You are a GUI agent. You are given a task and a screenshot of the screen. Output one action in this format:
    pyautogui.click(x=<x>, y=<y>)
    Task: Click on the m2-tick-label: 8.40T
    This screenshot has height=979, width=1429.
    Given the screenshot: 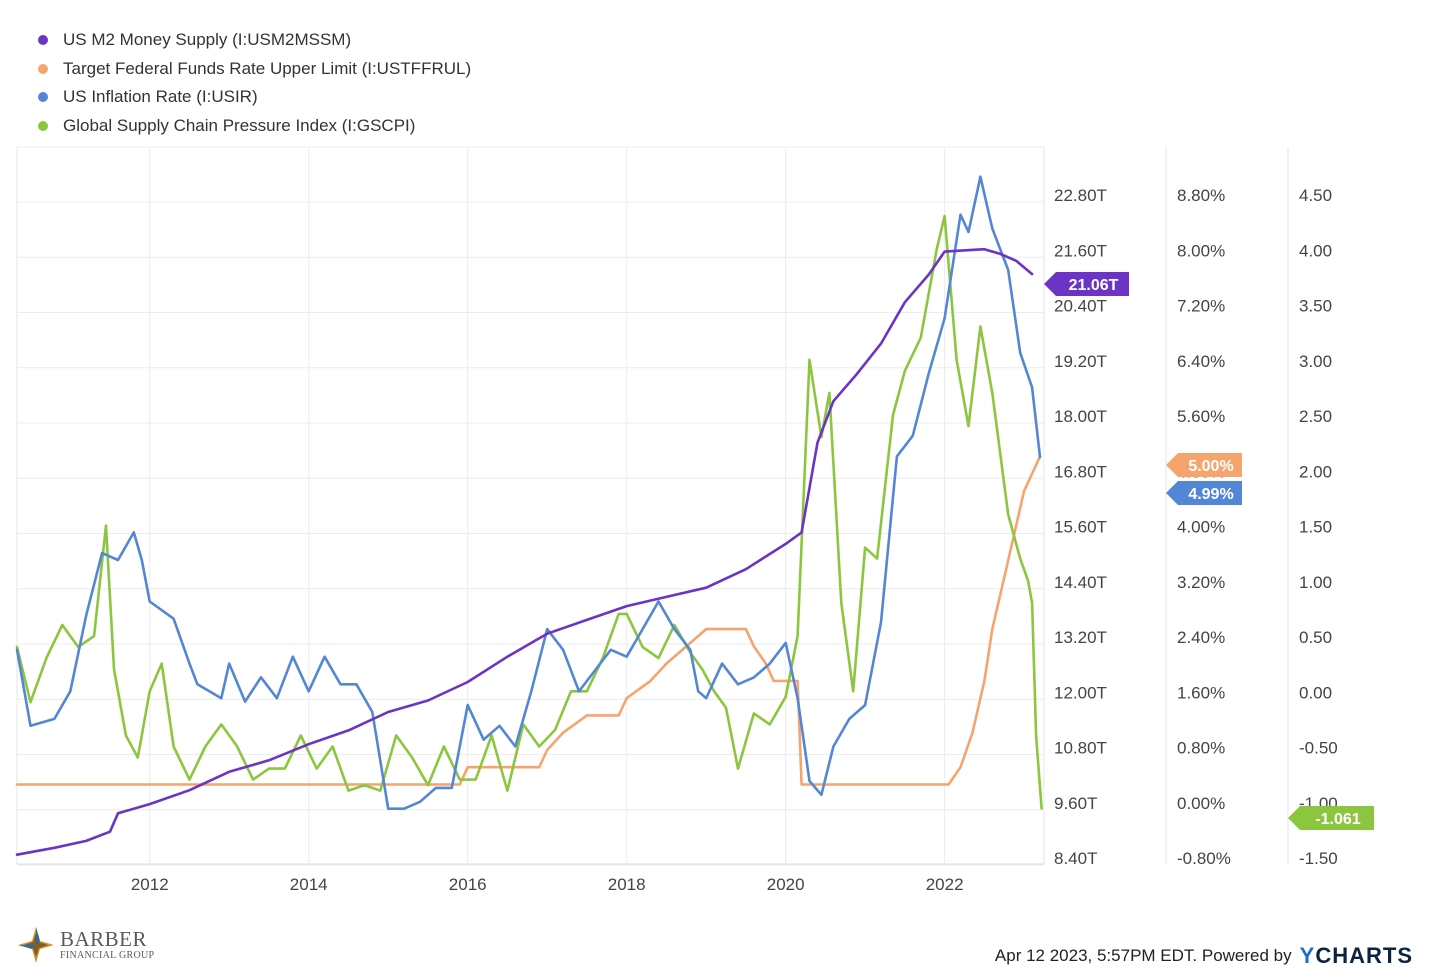 What is the action you would take?
    pyautogui.click(x=1075, y=858)
    